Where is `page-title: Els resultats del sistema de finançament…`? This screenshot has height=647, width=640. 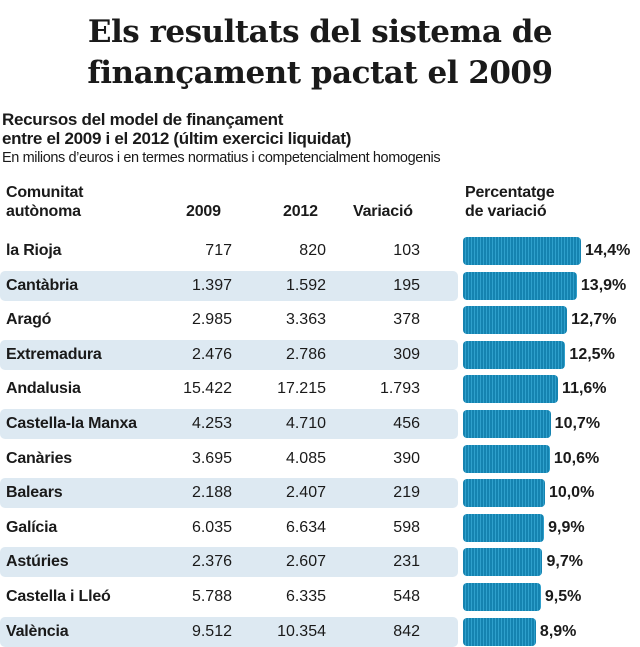 page-title: Els resultats del sistema de finançament… is located at coordinates (320, 53).